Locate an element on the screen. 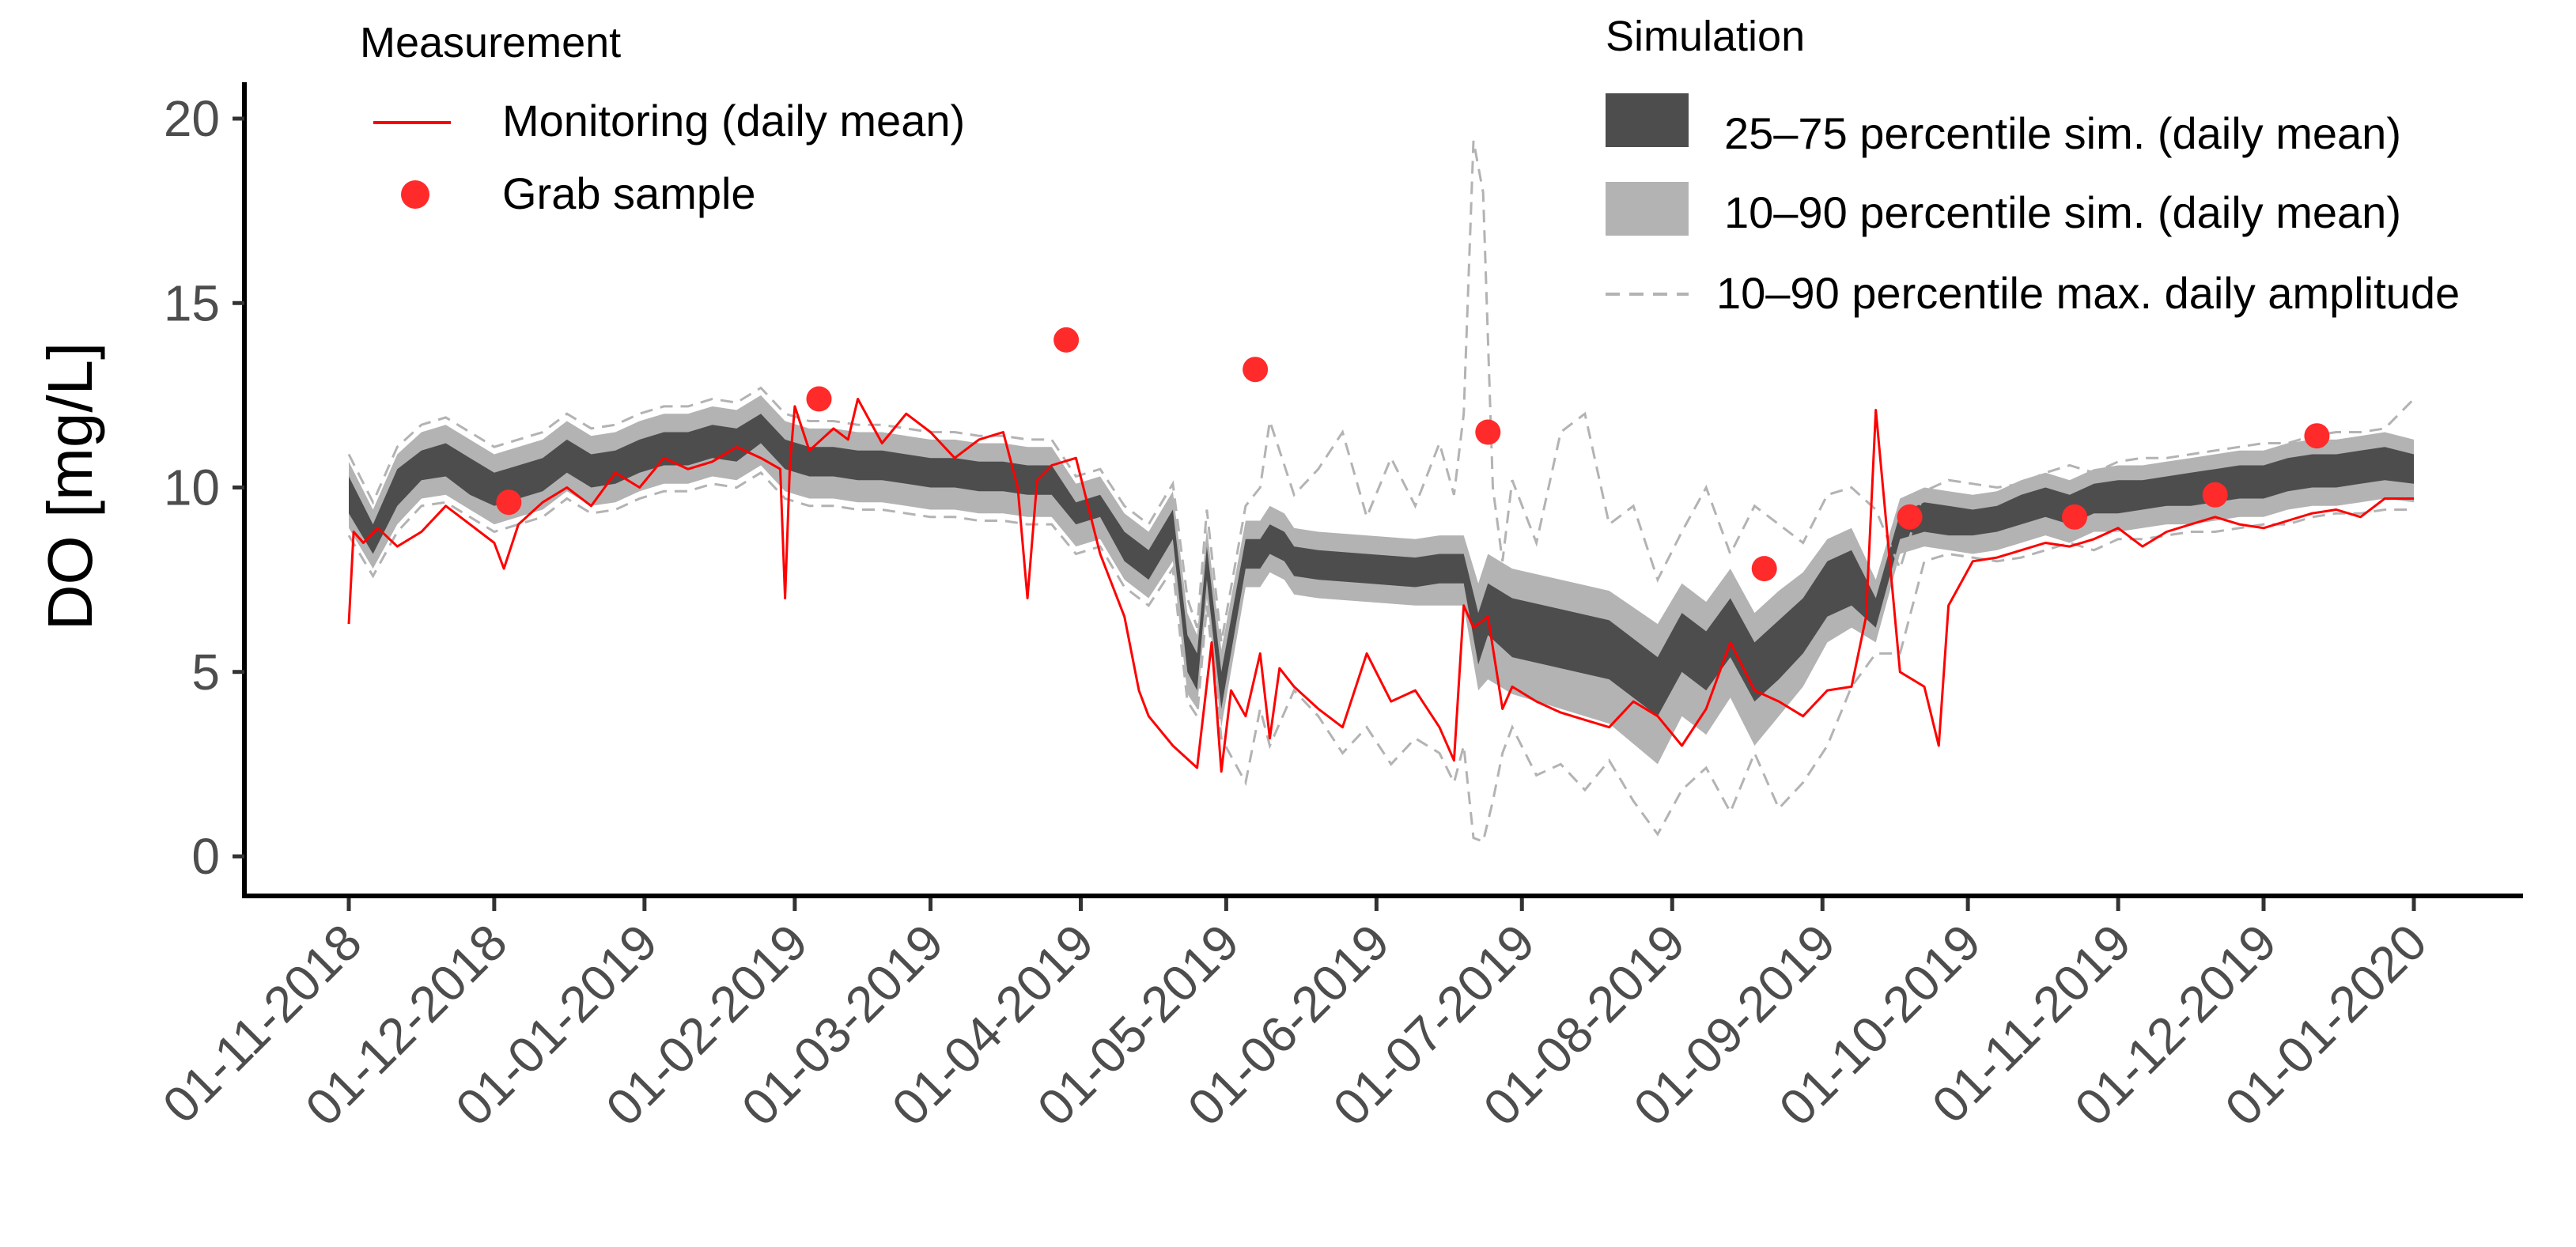 Image resolution: width=2576 pixels, height=1247 pixels. y-tick-label: 5 is located at coordinates (205, 672).